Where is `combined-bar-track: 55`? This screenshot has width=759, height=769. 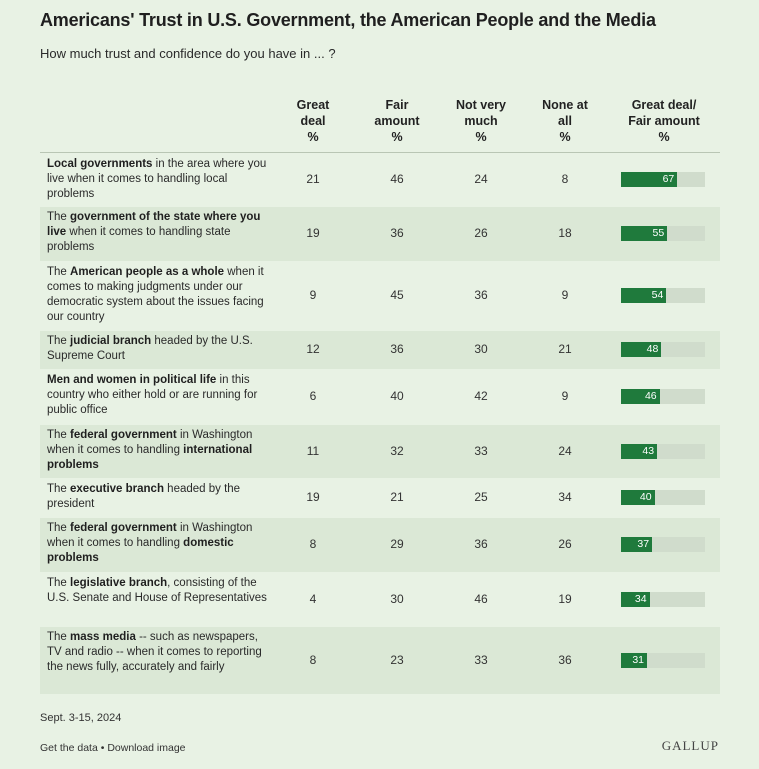 combined-bar-track: 55 is located at coordinates (663, 233).